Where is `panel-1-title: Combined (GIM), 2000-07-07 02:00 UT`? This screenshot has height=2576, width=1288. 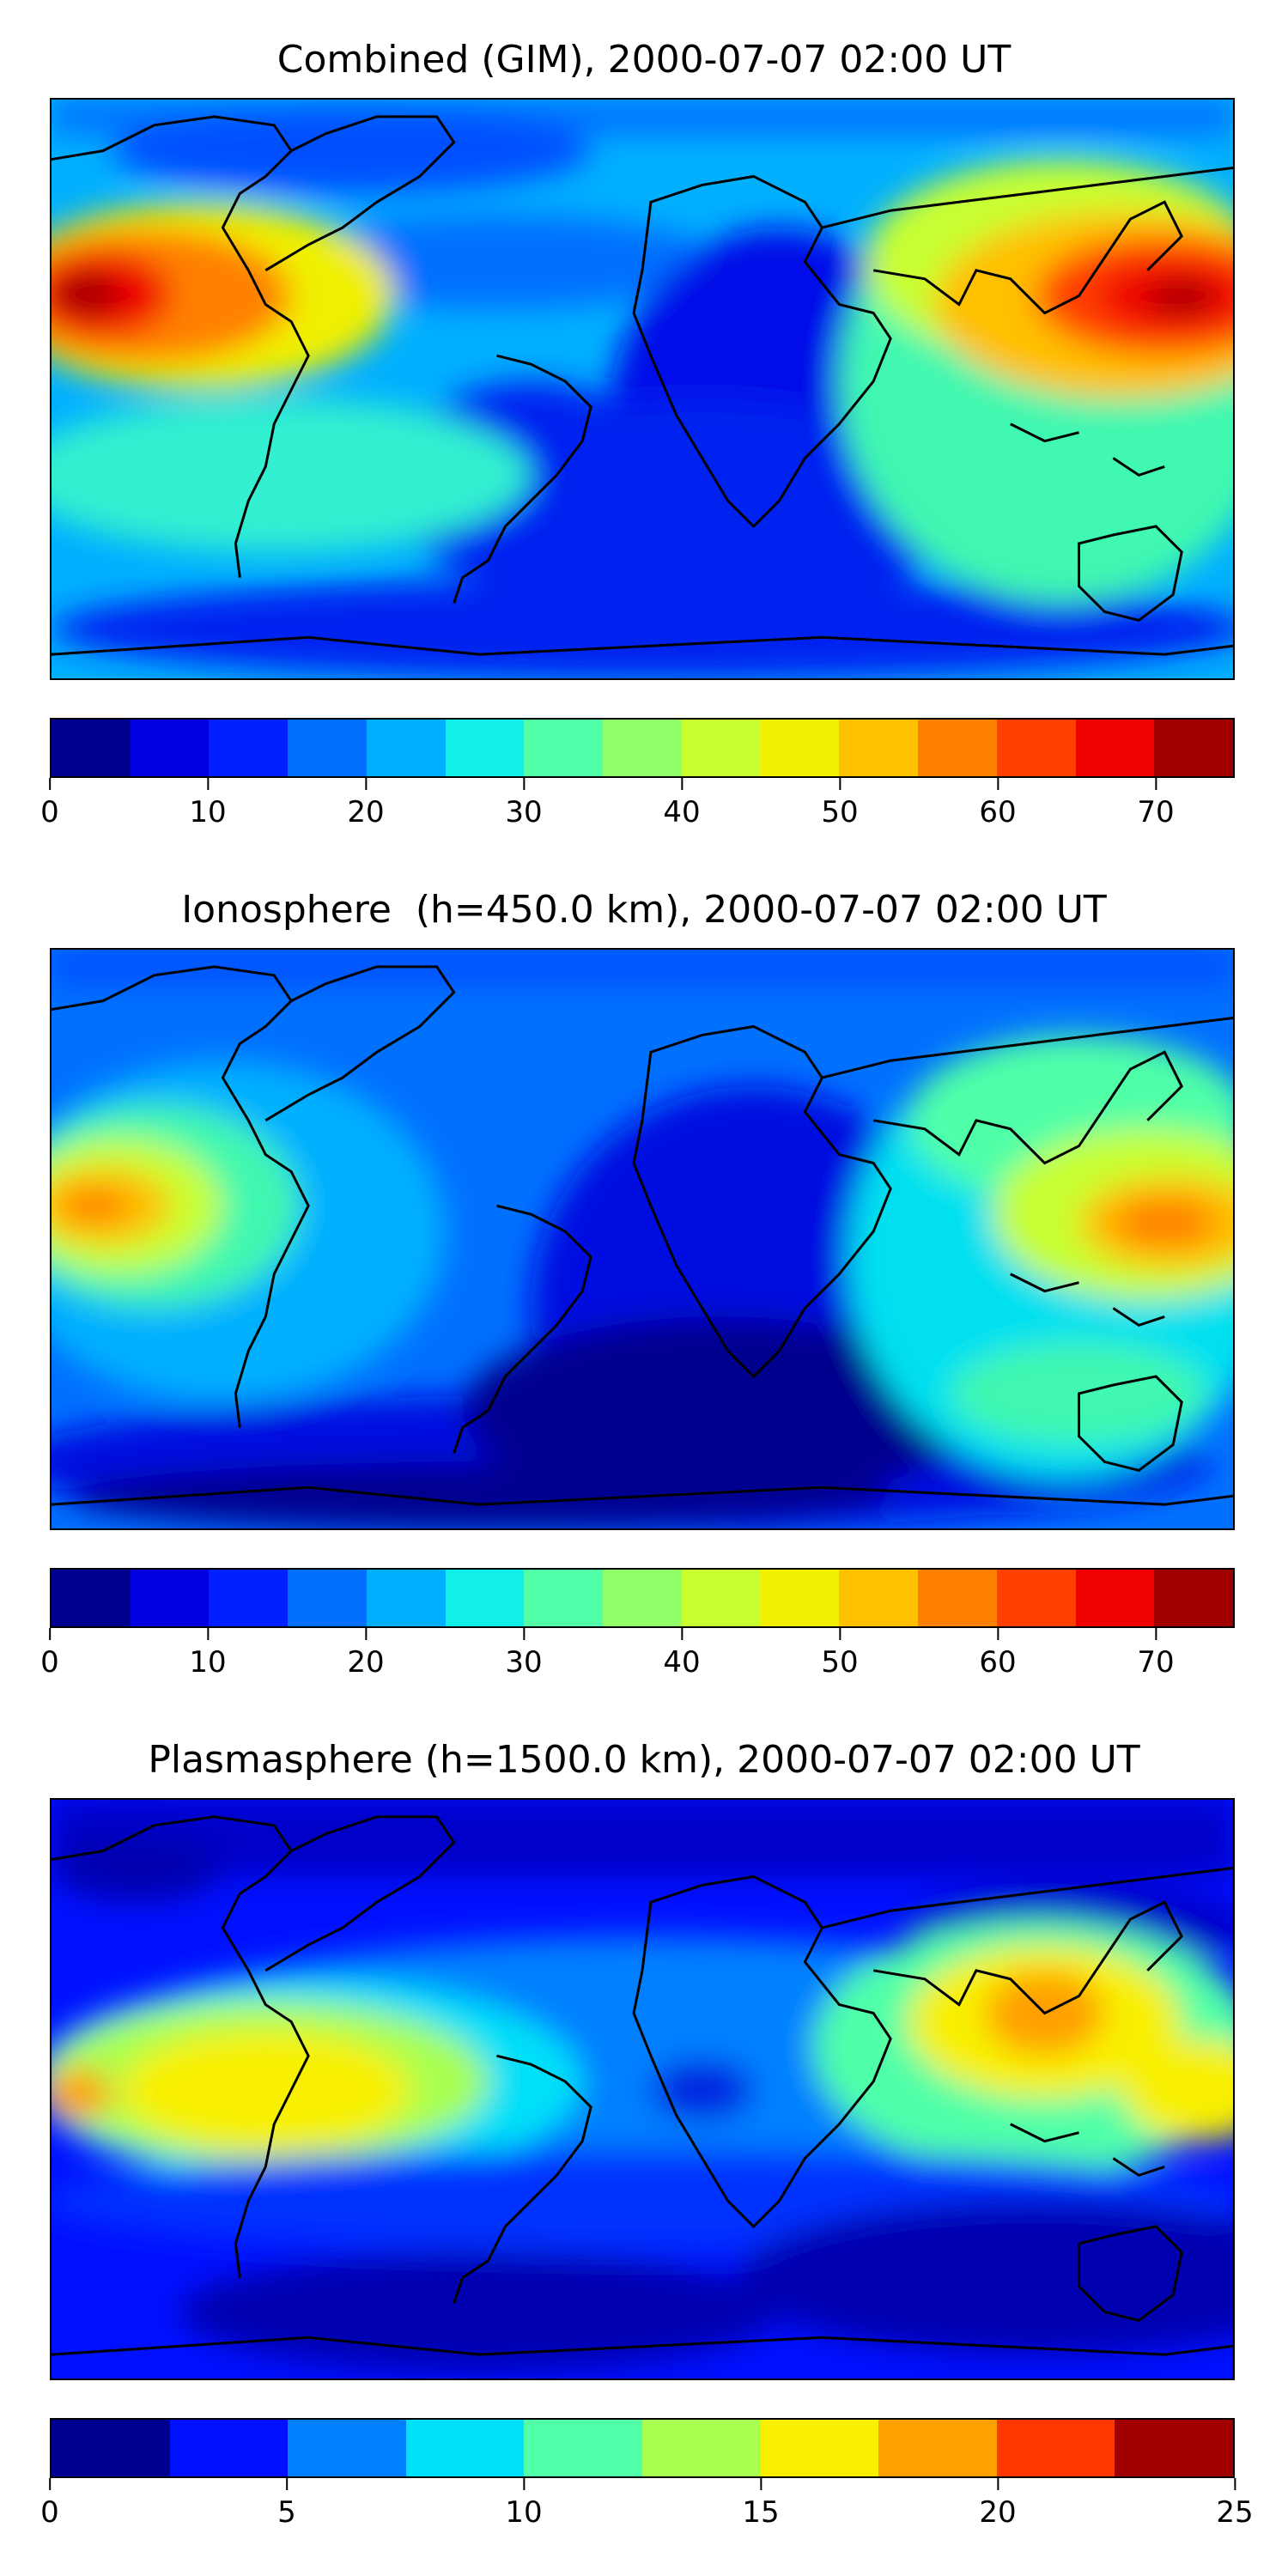 panel-1-title: Combined (GIM), 2000-07-07 02:00 UT is located at coordinates (644, 60).